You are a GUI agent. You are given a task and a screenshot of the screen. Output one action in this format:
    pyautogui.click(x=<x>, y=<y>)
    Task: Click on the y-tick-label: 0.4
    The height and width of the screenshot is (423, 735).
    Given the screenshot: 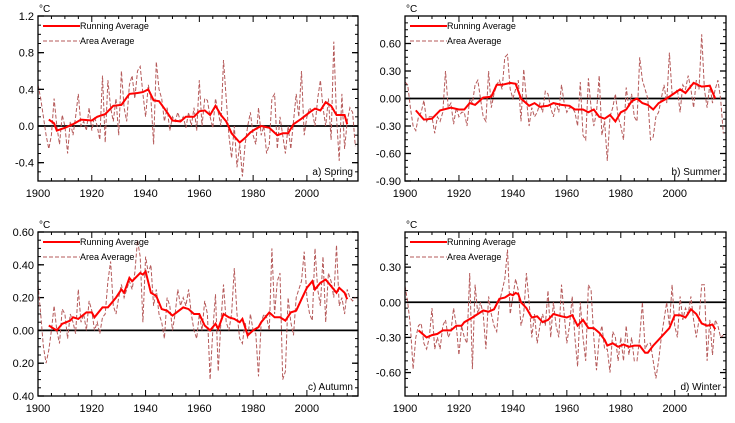 What is the action you would take?
    pyautogui.click(x=26, y=90)
    